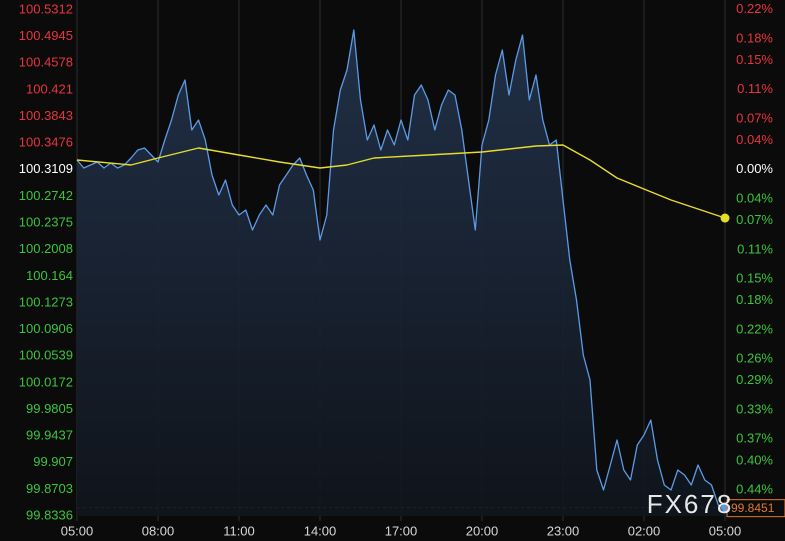 The image size is (785, 541). Describe the element at coordinates (725, 218) in the screenshot. I see `end-dot` at that location.